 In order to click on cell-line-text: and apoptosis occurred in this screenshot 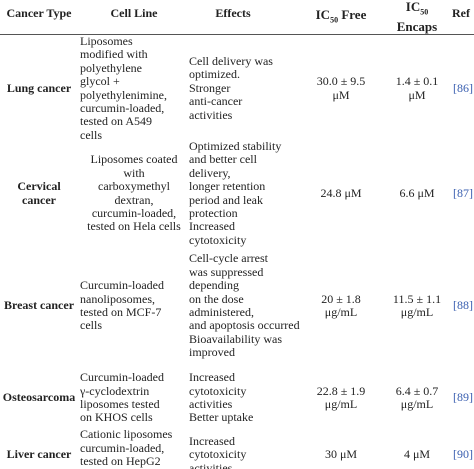, I will do `click(244, 325)`.